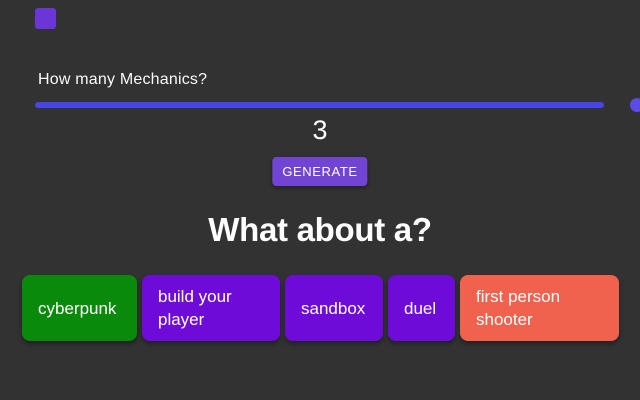  Describe the element at coordinates (320, 130) in the screenshot. I see `mechanics-value: 3` at that location.